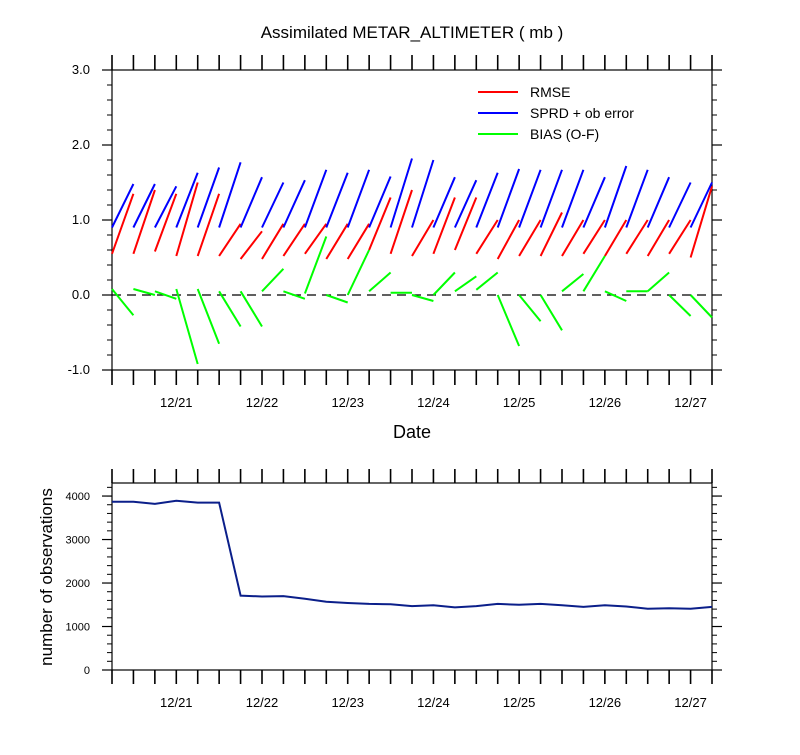 The image size is (800, 755). I want to click on y-tick-label: 0.0, so click(81, 294).